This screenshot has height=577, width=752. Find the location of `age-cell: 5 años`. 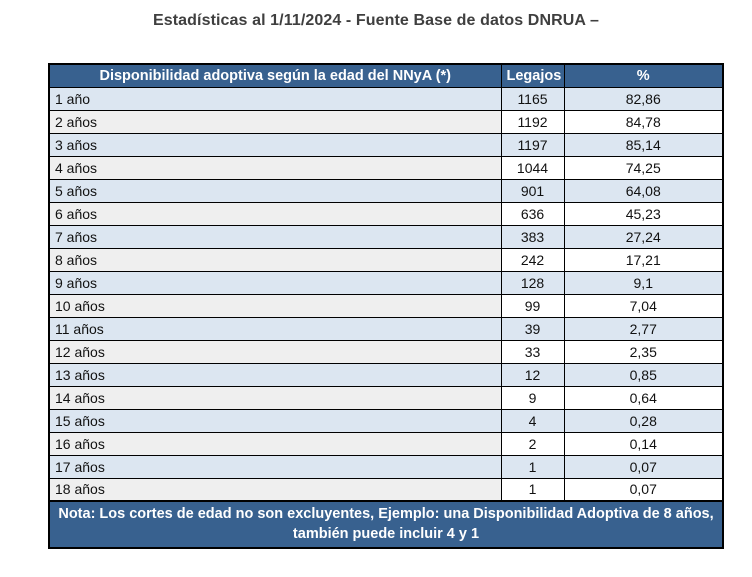

age-cell: 5 años is located at coordinates (275, 190).